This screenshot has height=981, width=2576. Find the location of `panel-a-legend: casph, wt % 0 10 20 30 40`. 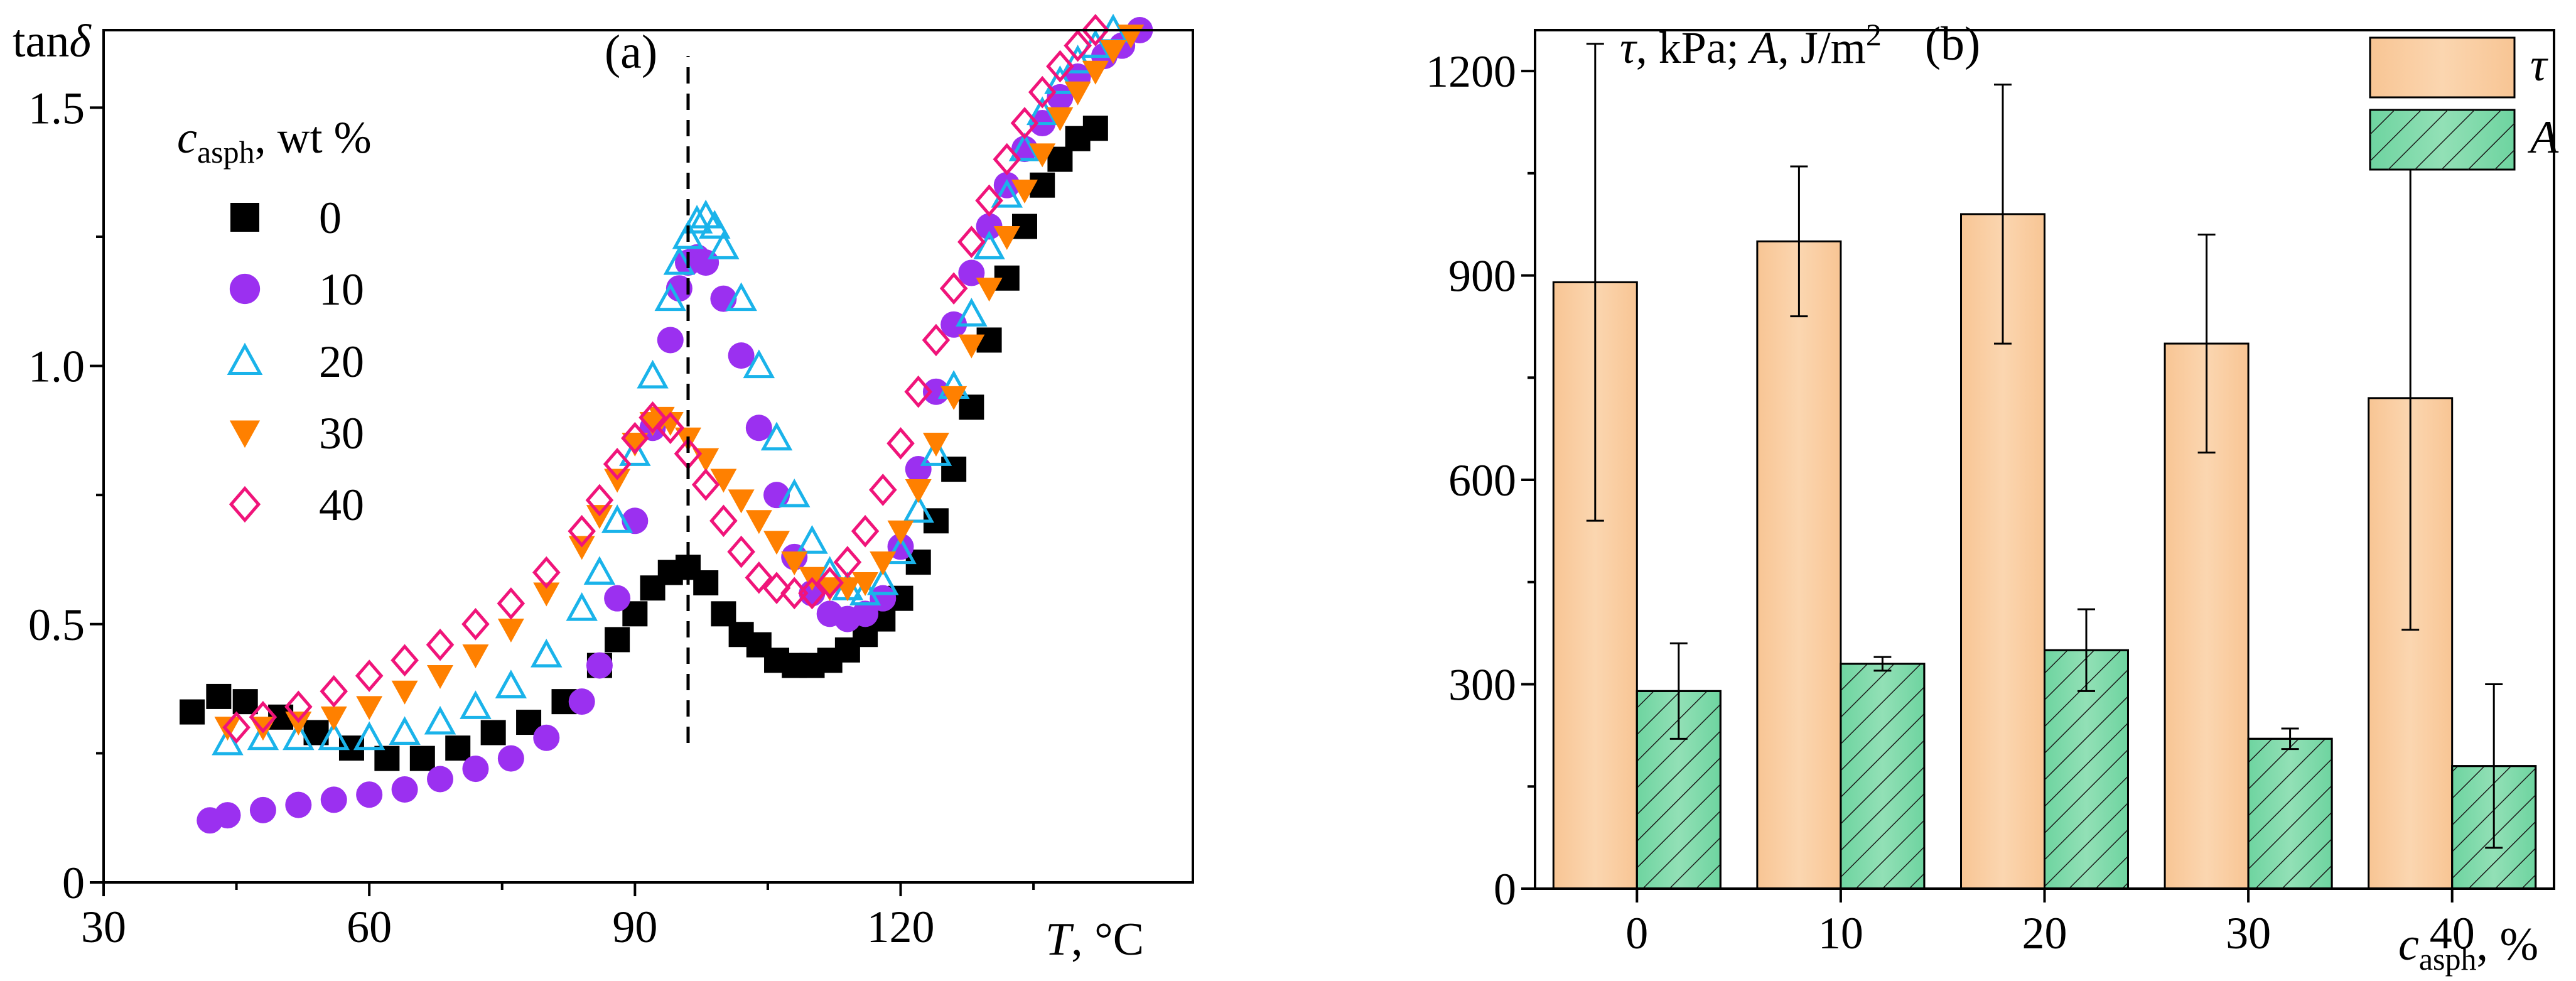

panel-a-legend: casph, wt % 0 10 20 30 40 is located at coordinates (274, 321).